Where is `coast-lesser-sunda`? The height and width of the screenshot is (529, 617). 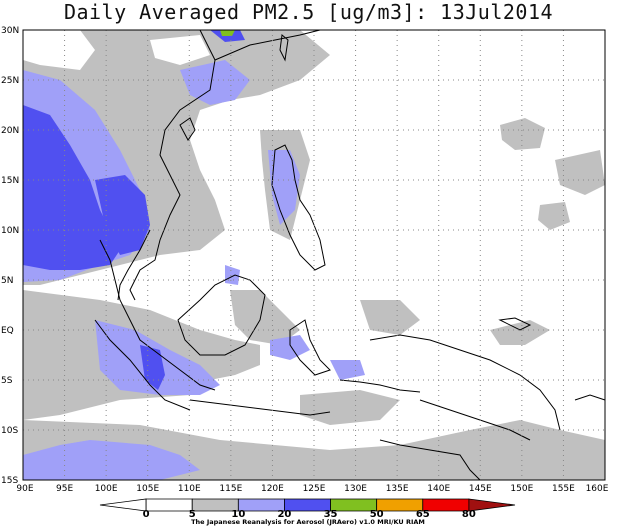
coast-lesser-sunda is located at coordinates (380, 386).